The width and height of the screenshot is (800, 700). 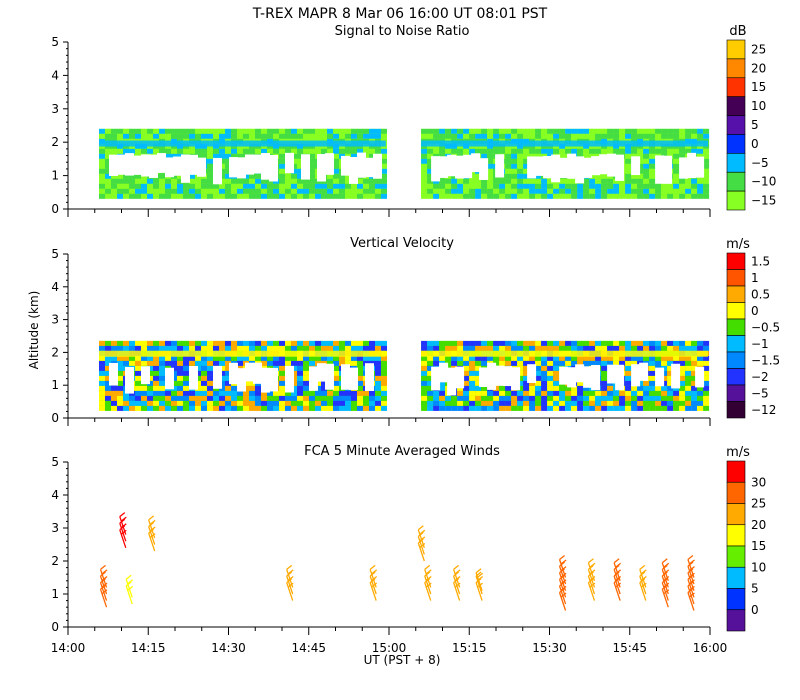 What do you see at coordinates (55, 254) in the screenshot?
I see `y-tick-label: 5` at bounding box center [55, 254].